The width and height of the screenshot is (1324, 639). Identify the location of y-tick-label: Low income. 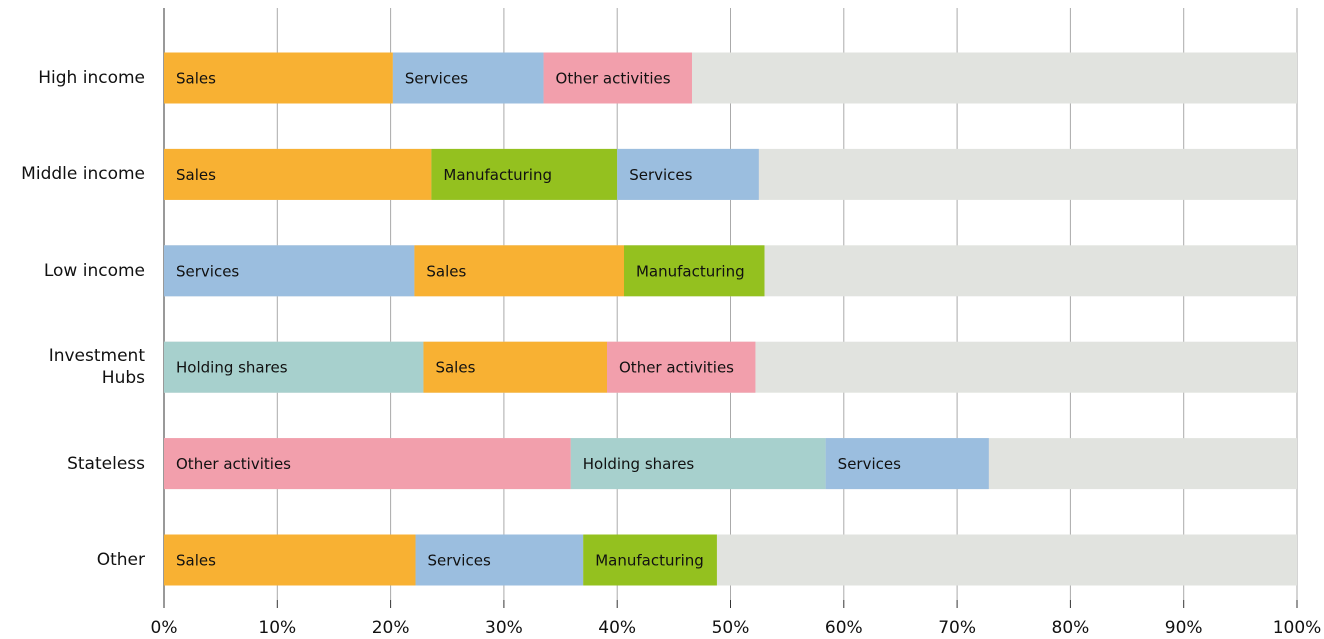
(94, 270).